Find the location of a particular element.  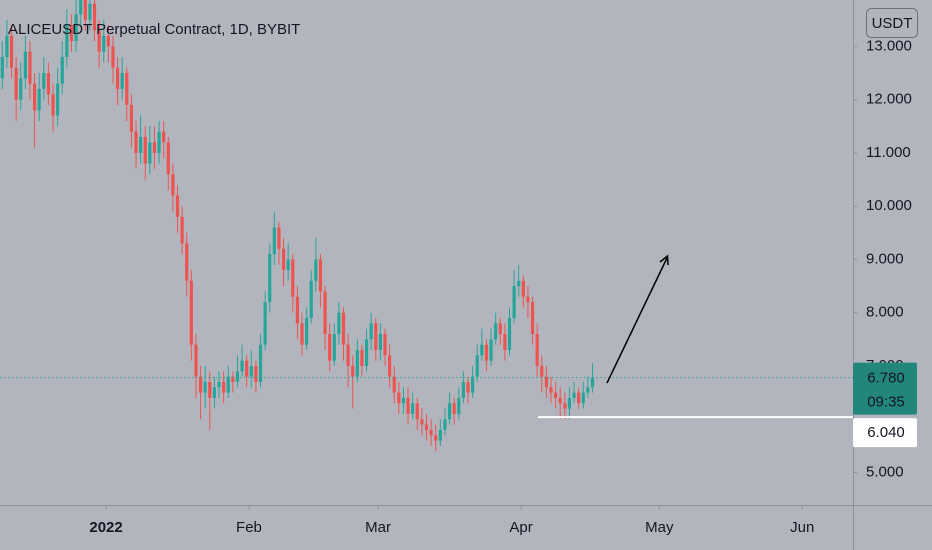

chart-title: ALICEUSDT Perpetual Contract, 1D, BYBIT is located at coordinates (154, 29).